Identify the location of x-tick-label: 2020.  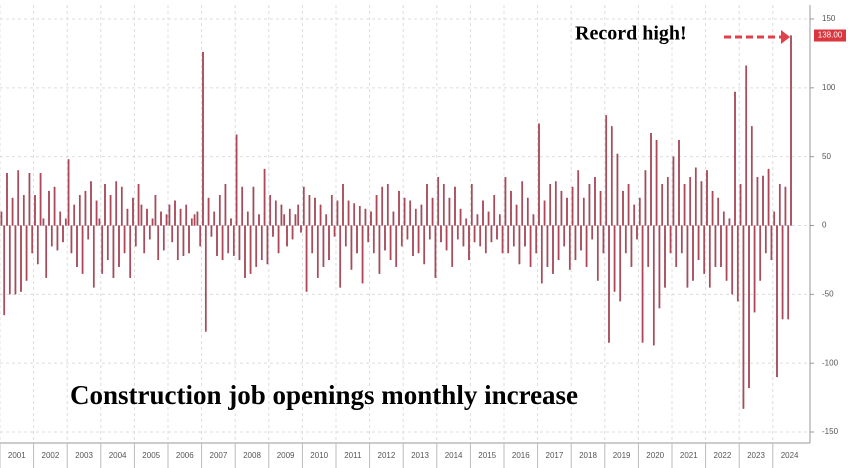
(655, 455).